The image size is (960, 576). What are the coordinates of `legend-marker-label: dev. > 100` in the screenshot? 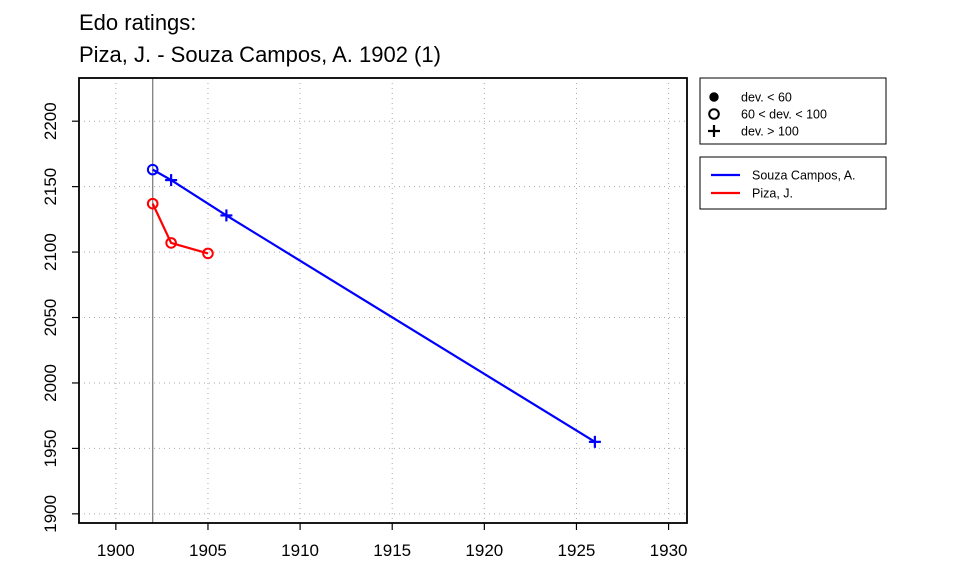 It's located at (770, 132).